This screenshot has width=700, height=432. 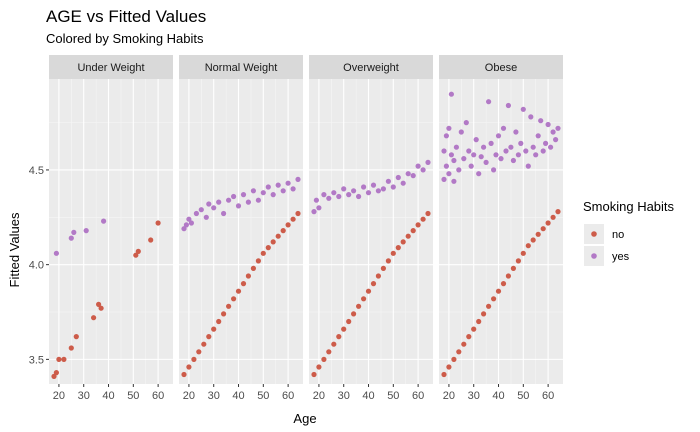 What do you see at coordinates (418, 396) in the screenshot?
I see `x-tick-label: 60` at bounding box center [418, 396].